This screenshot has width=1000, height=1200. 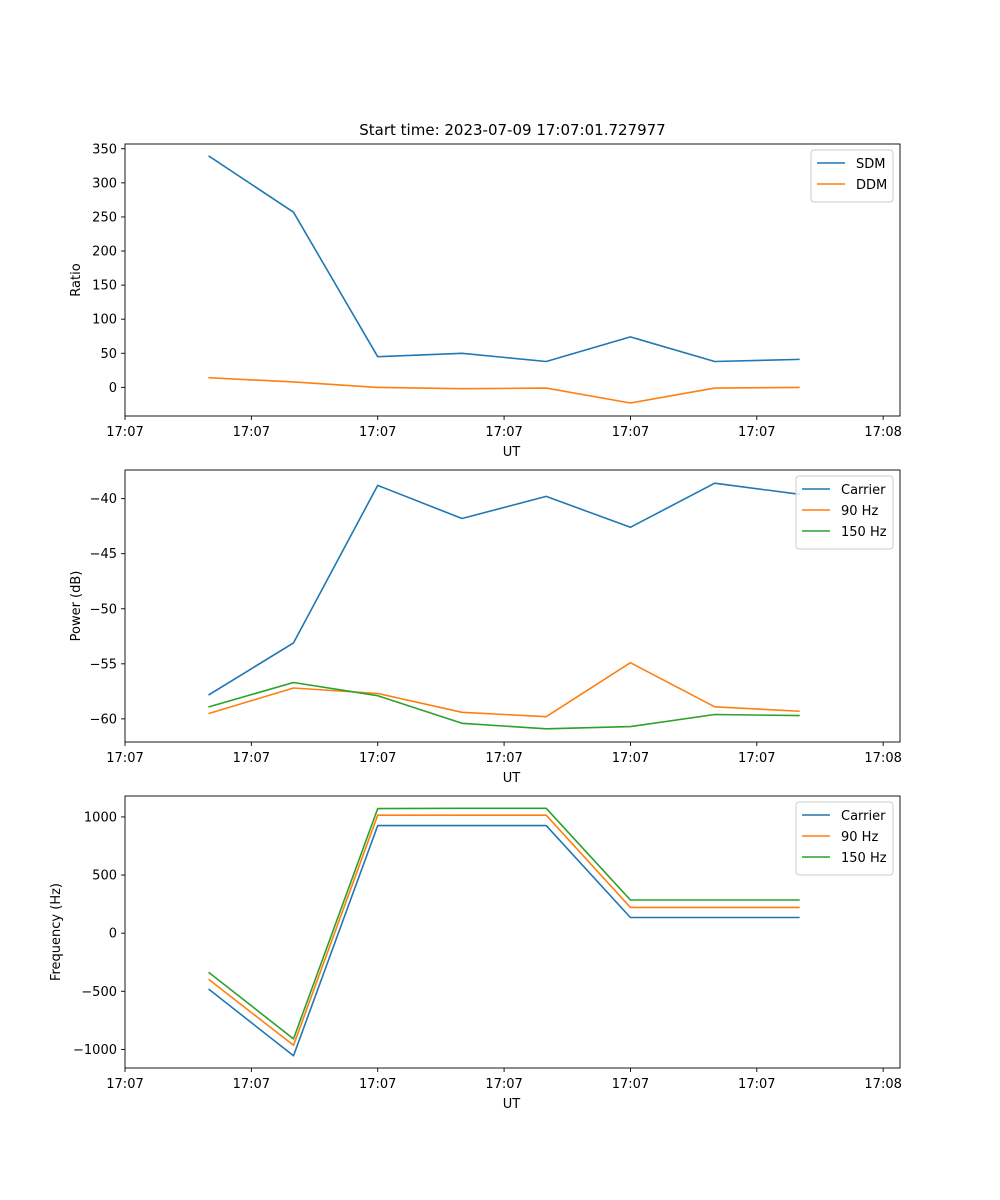 I want to click on y-tick-label: 350, so click(x=104, y=149).